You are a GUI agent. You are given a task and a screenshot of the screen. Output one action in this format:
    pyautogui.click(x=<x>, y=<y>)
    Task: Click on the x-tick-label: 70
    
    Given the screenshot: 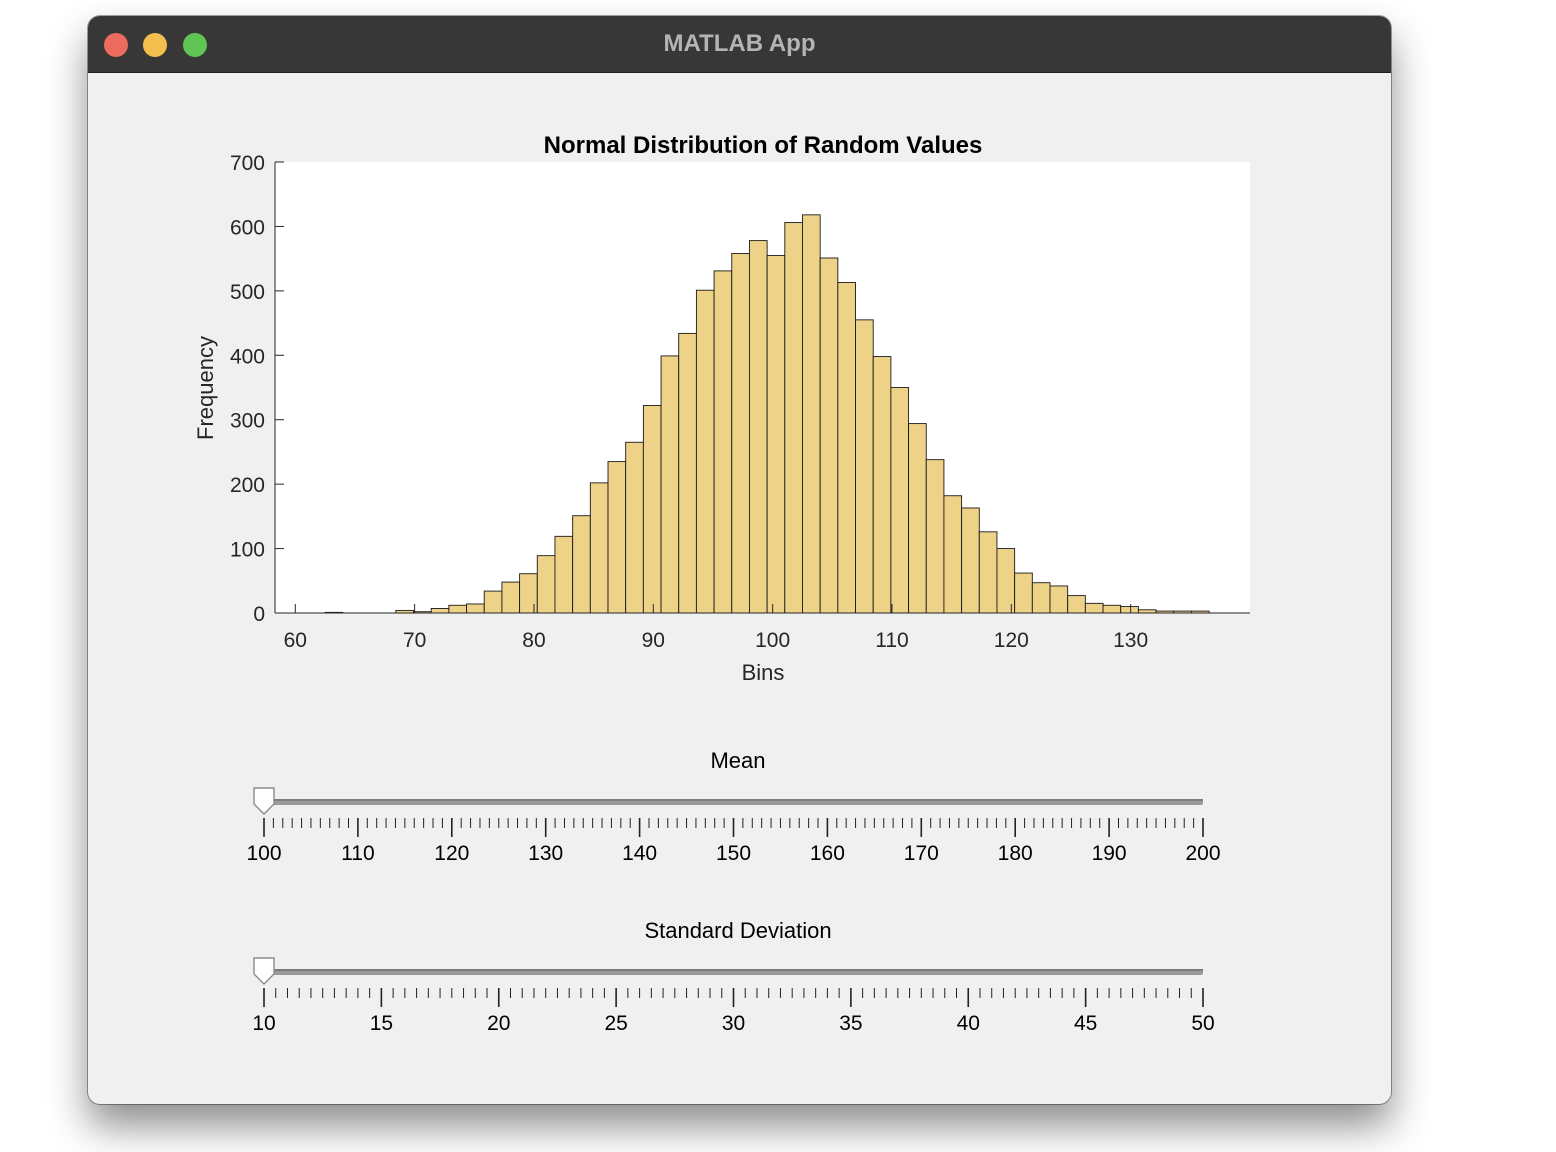 What is the action you would take?
    pyautogui.click(x=414, y=640)
    